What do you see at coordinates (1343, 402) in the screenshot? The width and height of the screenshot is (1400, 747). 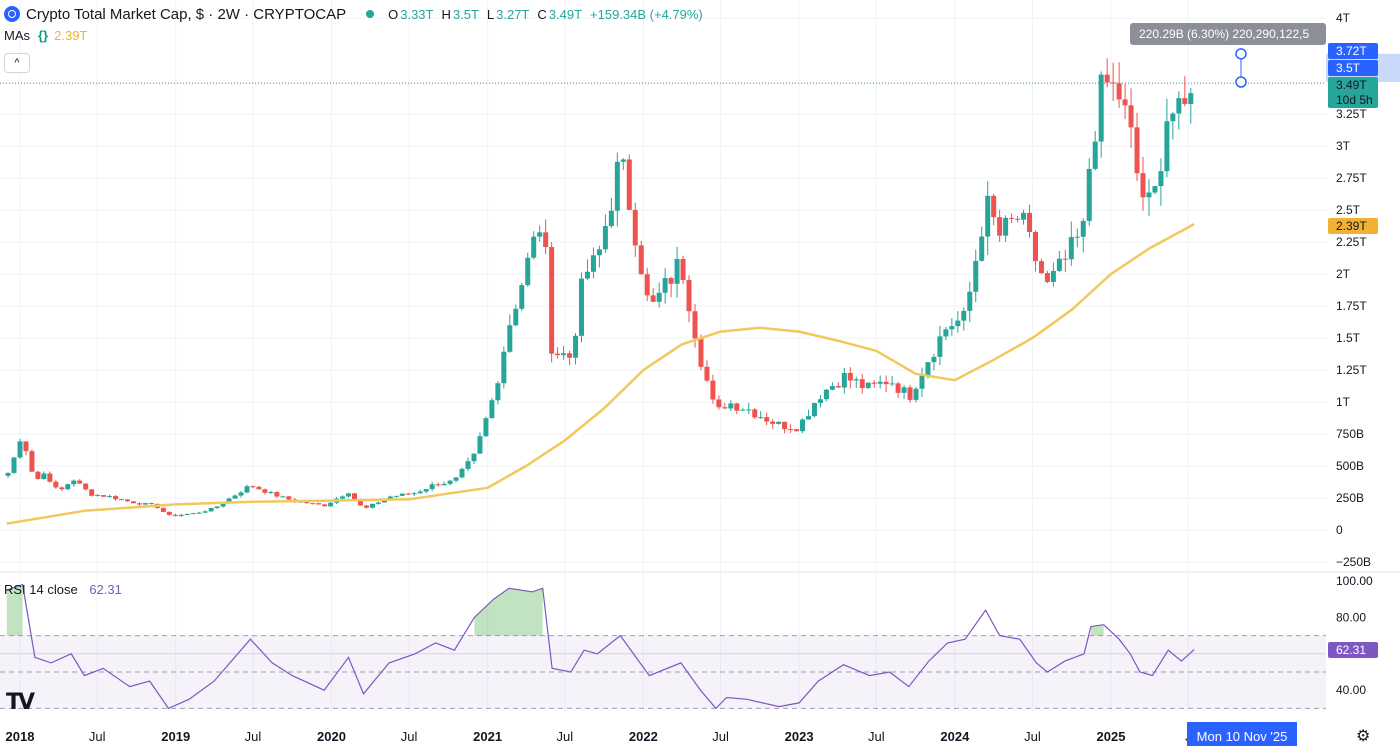 I see `price-axis-label: 1T` at bounding box center [1343, 402].